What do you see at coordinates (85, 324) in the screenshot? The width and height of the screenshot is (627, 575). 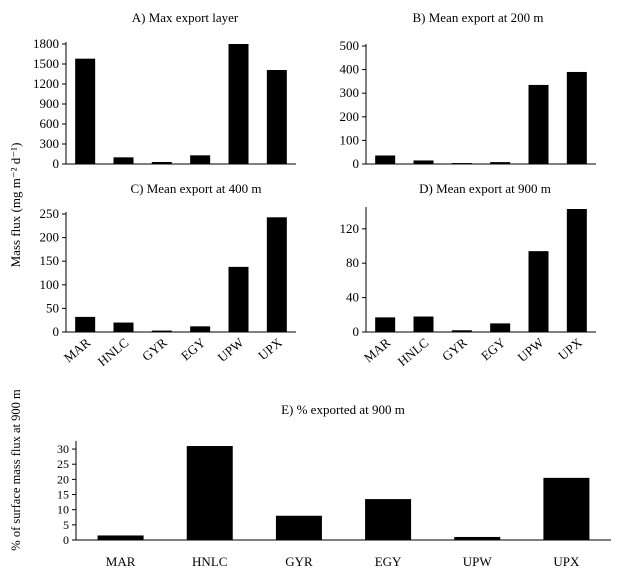 I see `chart-c-bar-mar` at bounding box center [85, 324].